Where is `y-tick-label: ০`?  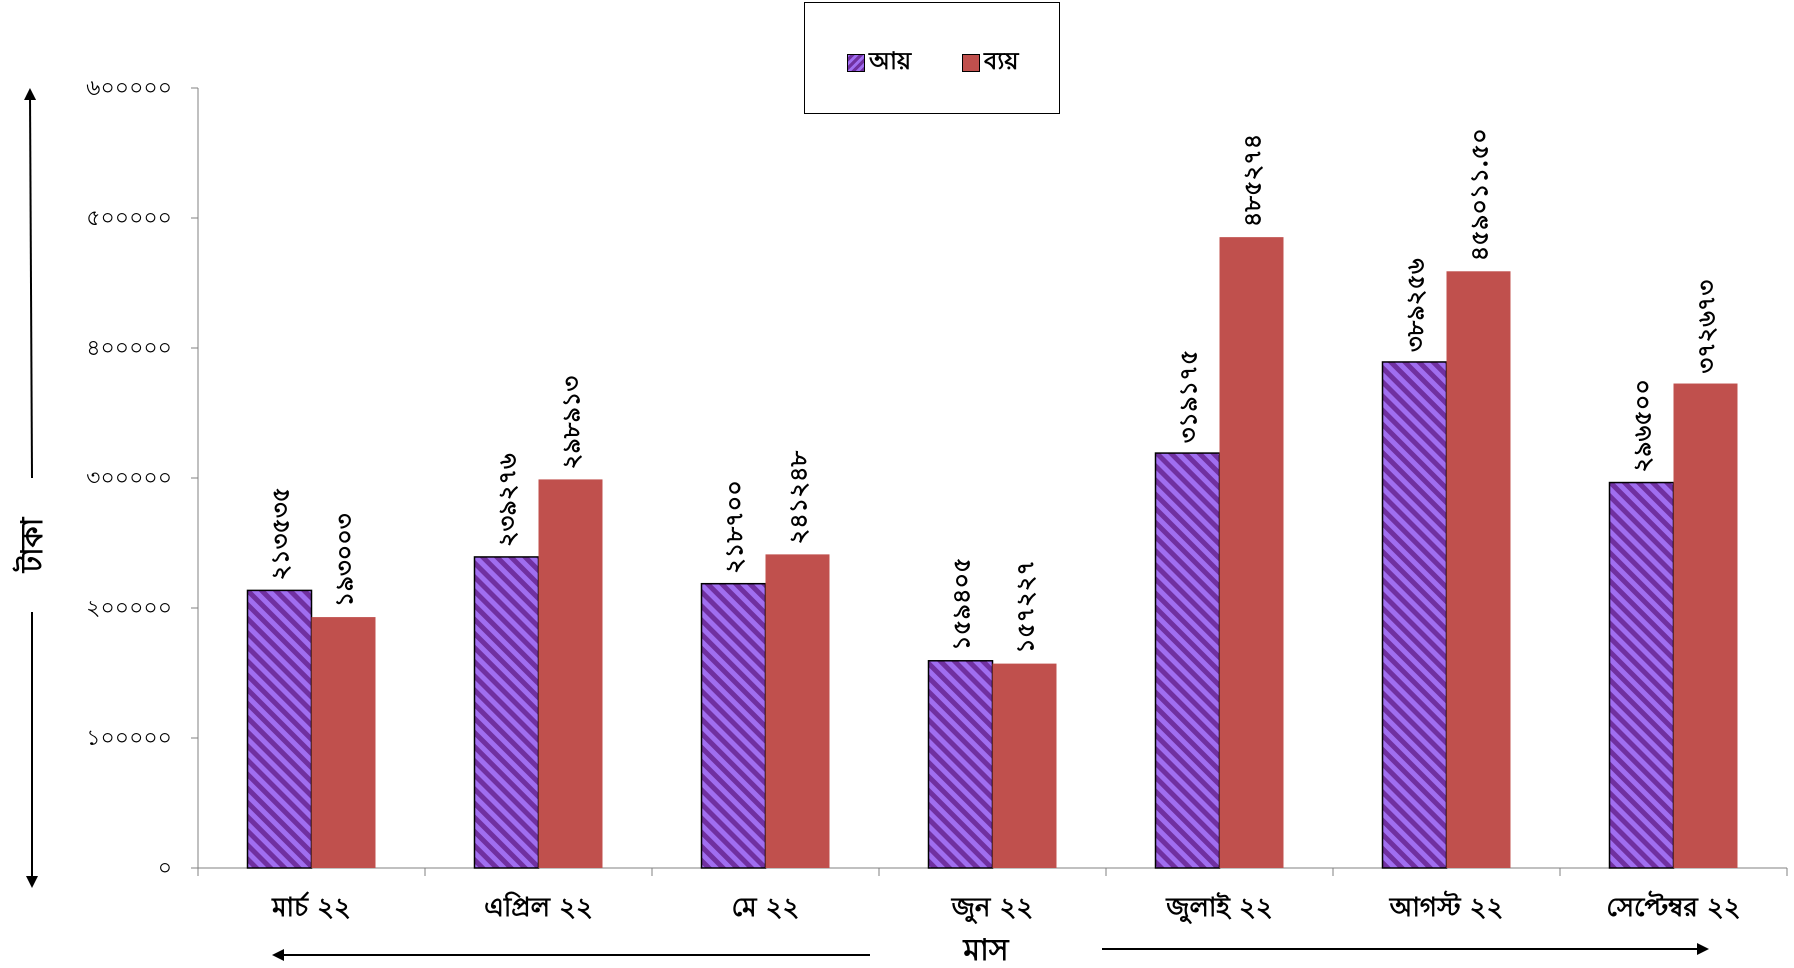
y-tick-label: ০ is located at coordinates (165, 868).